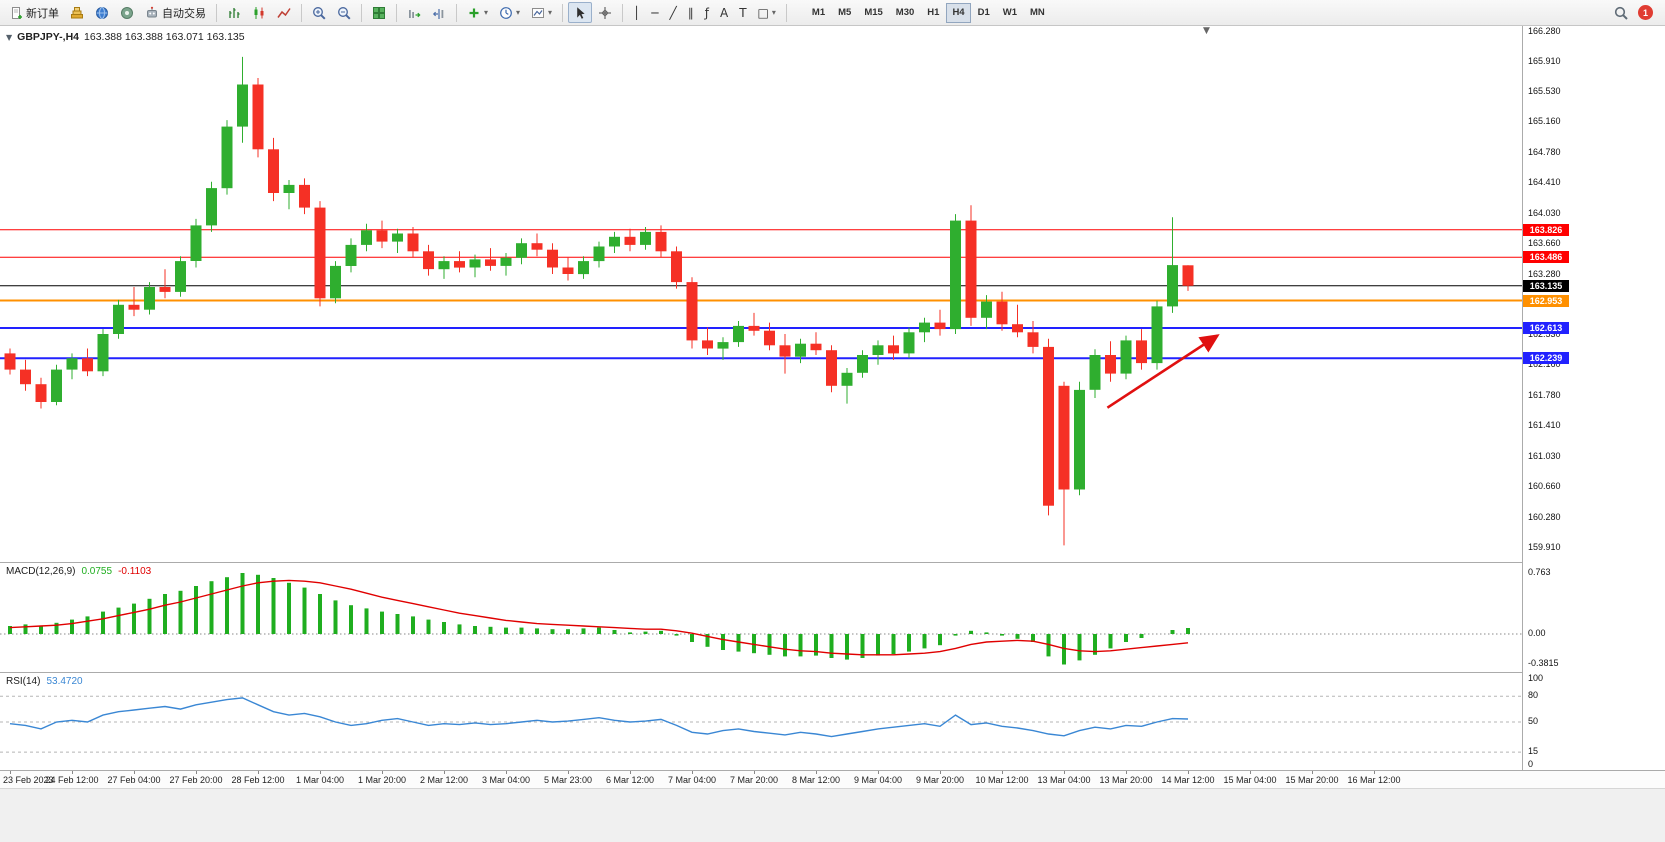 Image resolution: width=1665 pixels, height=842 pixels. Describe the element at coordinates (506, 13) in the screenshot. I see `clock-icon` at that location.